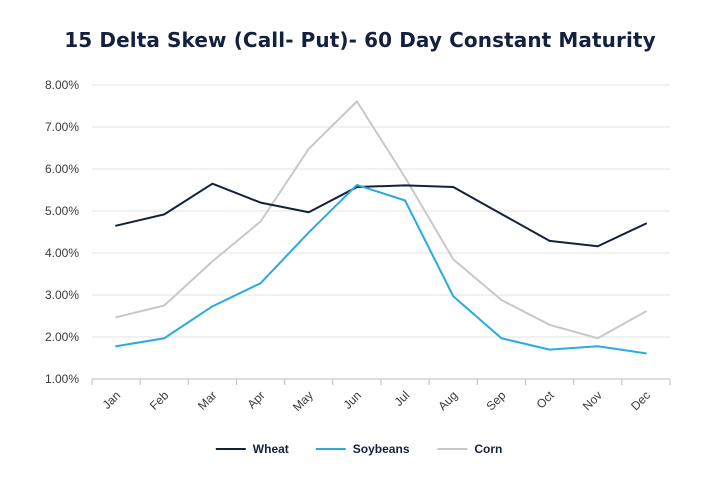 This screenshot has width=720, height=500. Describe the element at coordinates (256, 399) in the screenshot. I see `x-tick-label: Apr` at that location.